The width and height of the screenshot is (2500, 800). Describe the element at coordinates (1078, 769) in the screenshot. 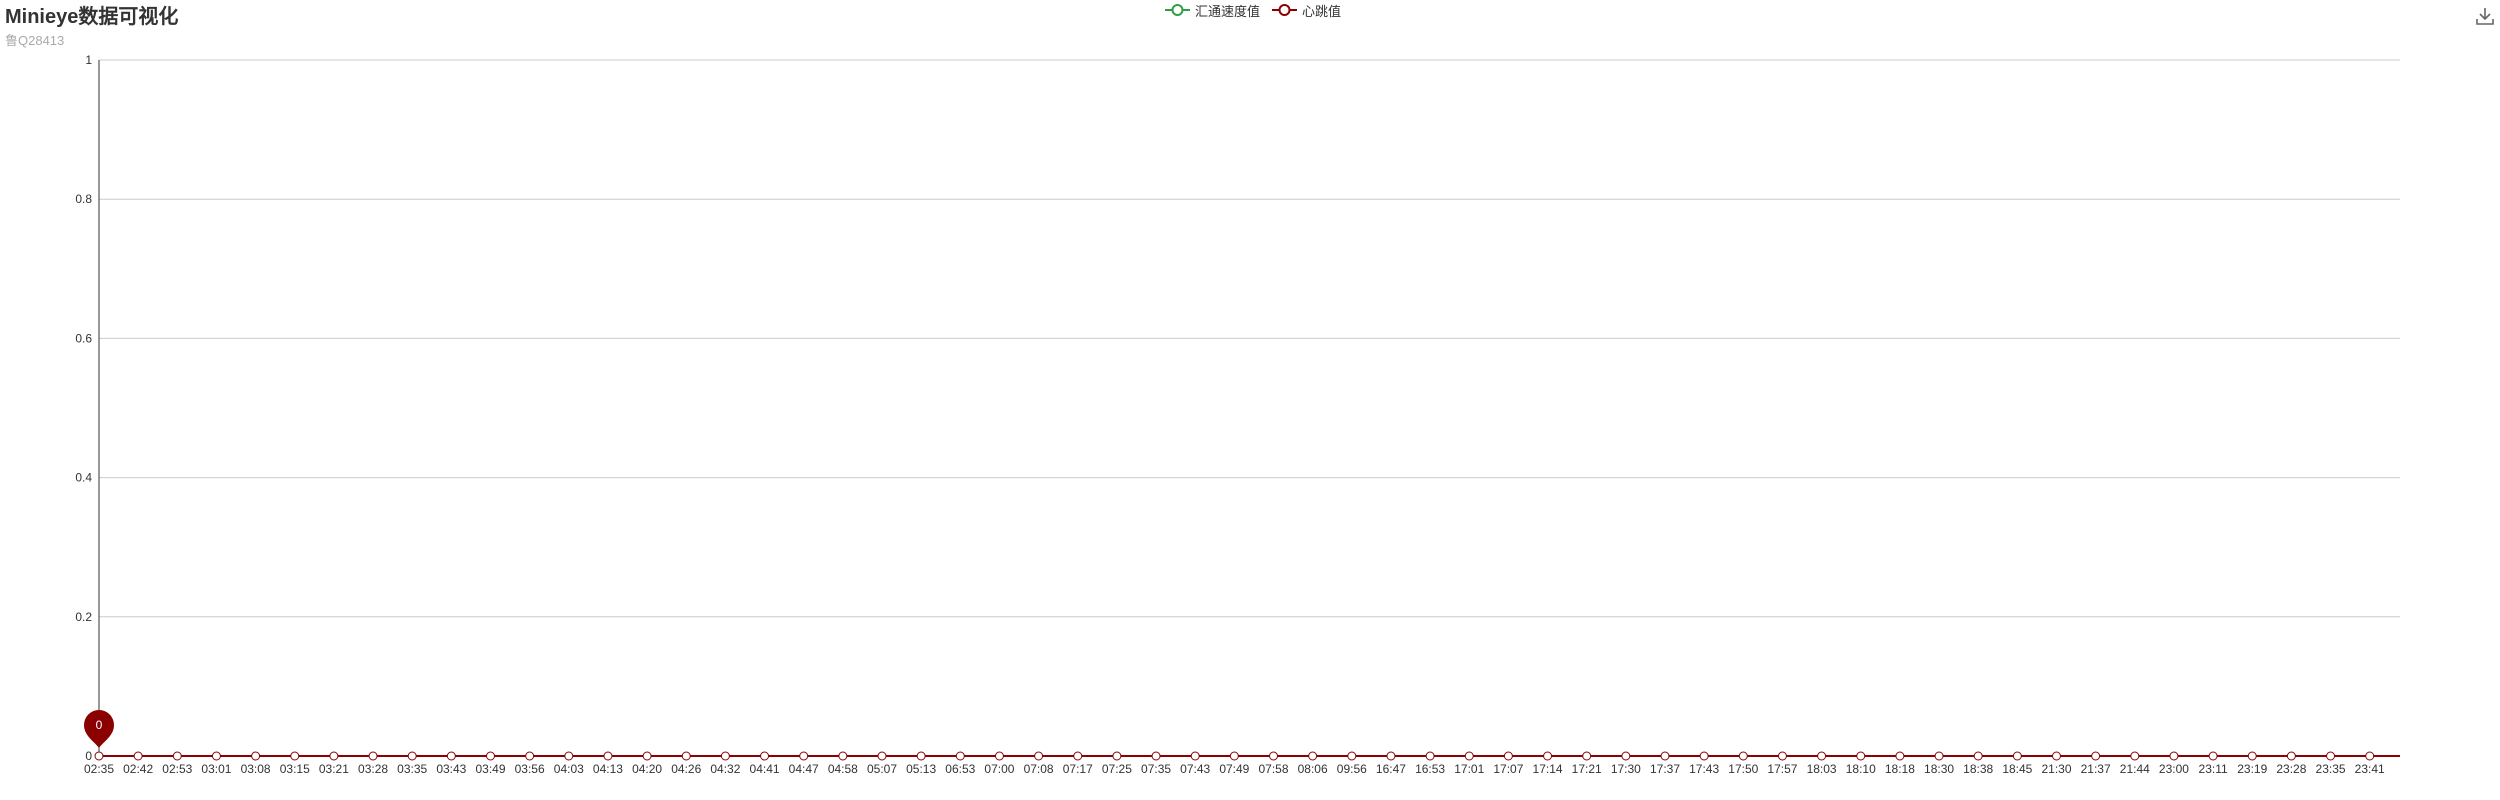

I see `x-tick-label: 07:17` at that location.